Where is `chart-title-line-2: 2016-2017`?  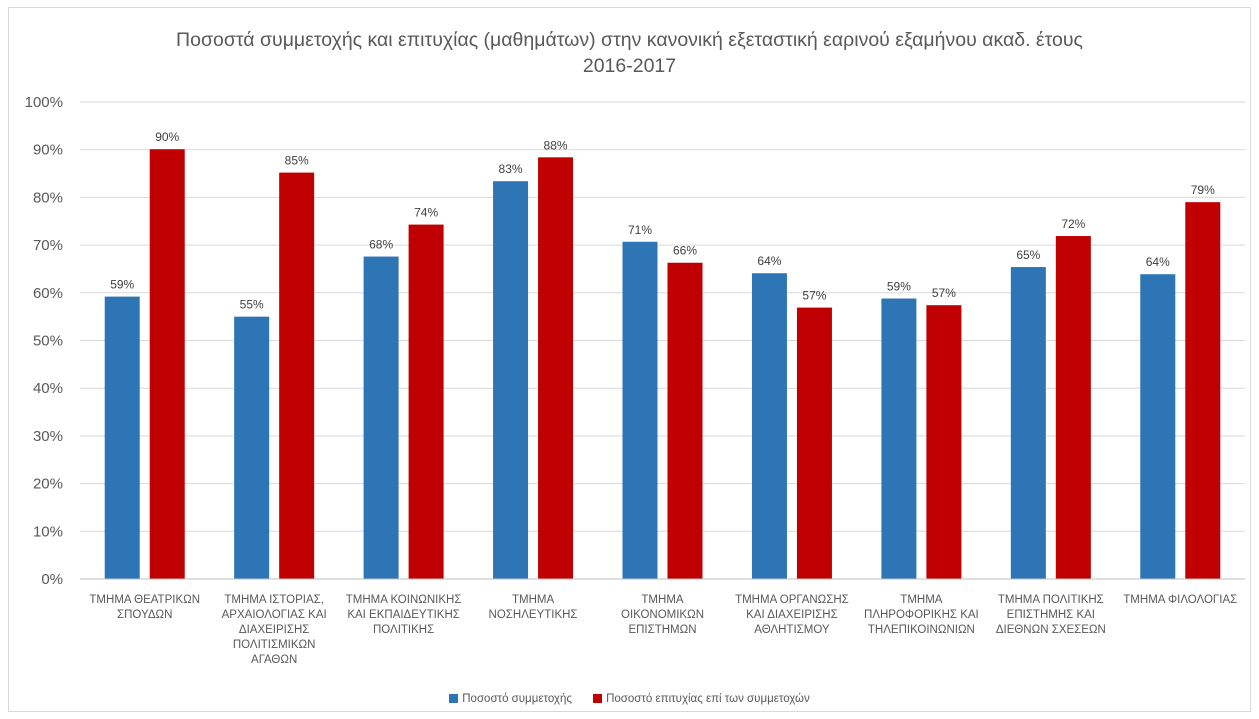
chart-title-line-2: 2016-2017 is located at coordinates (629, 66).